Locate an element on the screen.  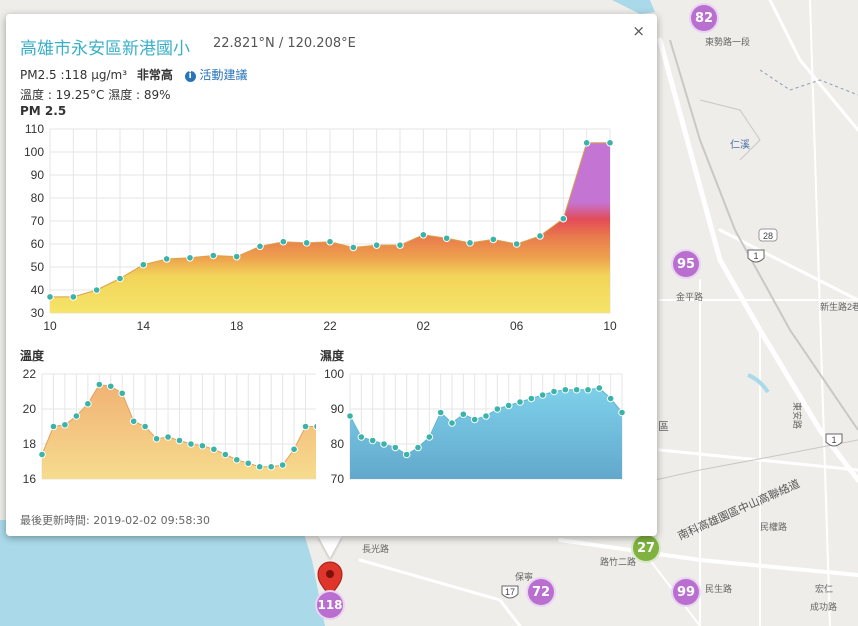
hum-area is located at coordinates (486, 433).